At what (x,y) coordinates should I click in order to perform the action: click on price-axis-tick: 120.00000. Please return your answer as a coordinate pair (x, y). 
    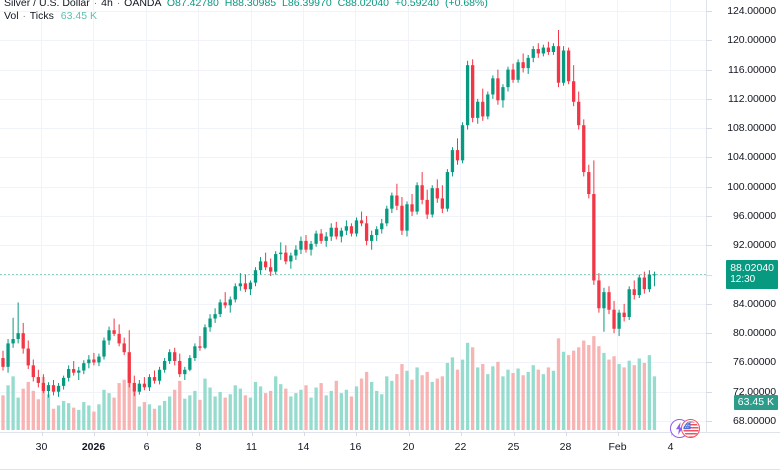
    Looking at the image, I should click on (751, 40).